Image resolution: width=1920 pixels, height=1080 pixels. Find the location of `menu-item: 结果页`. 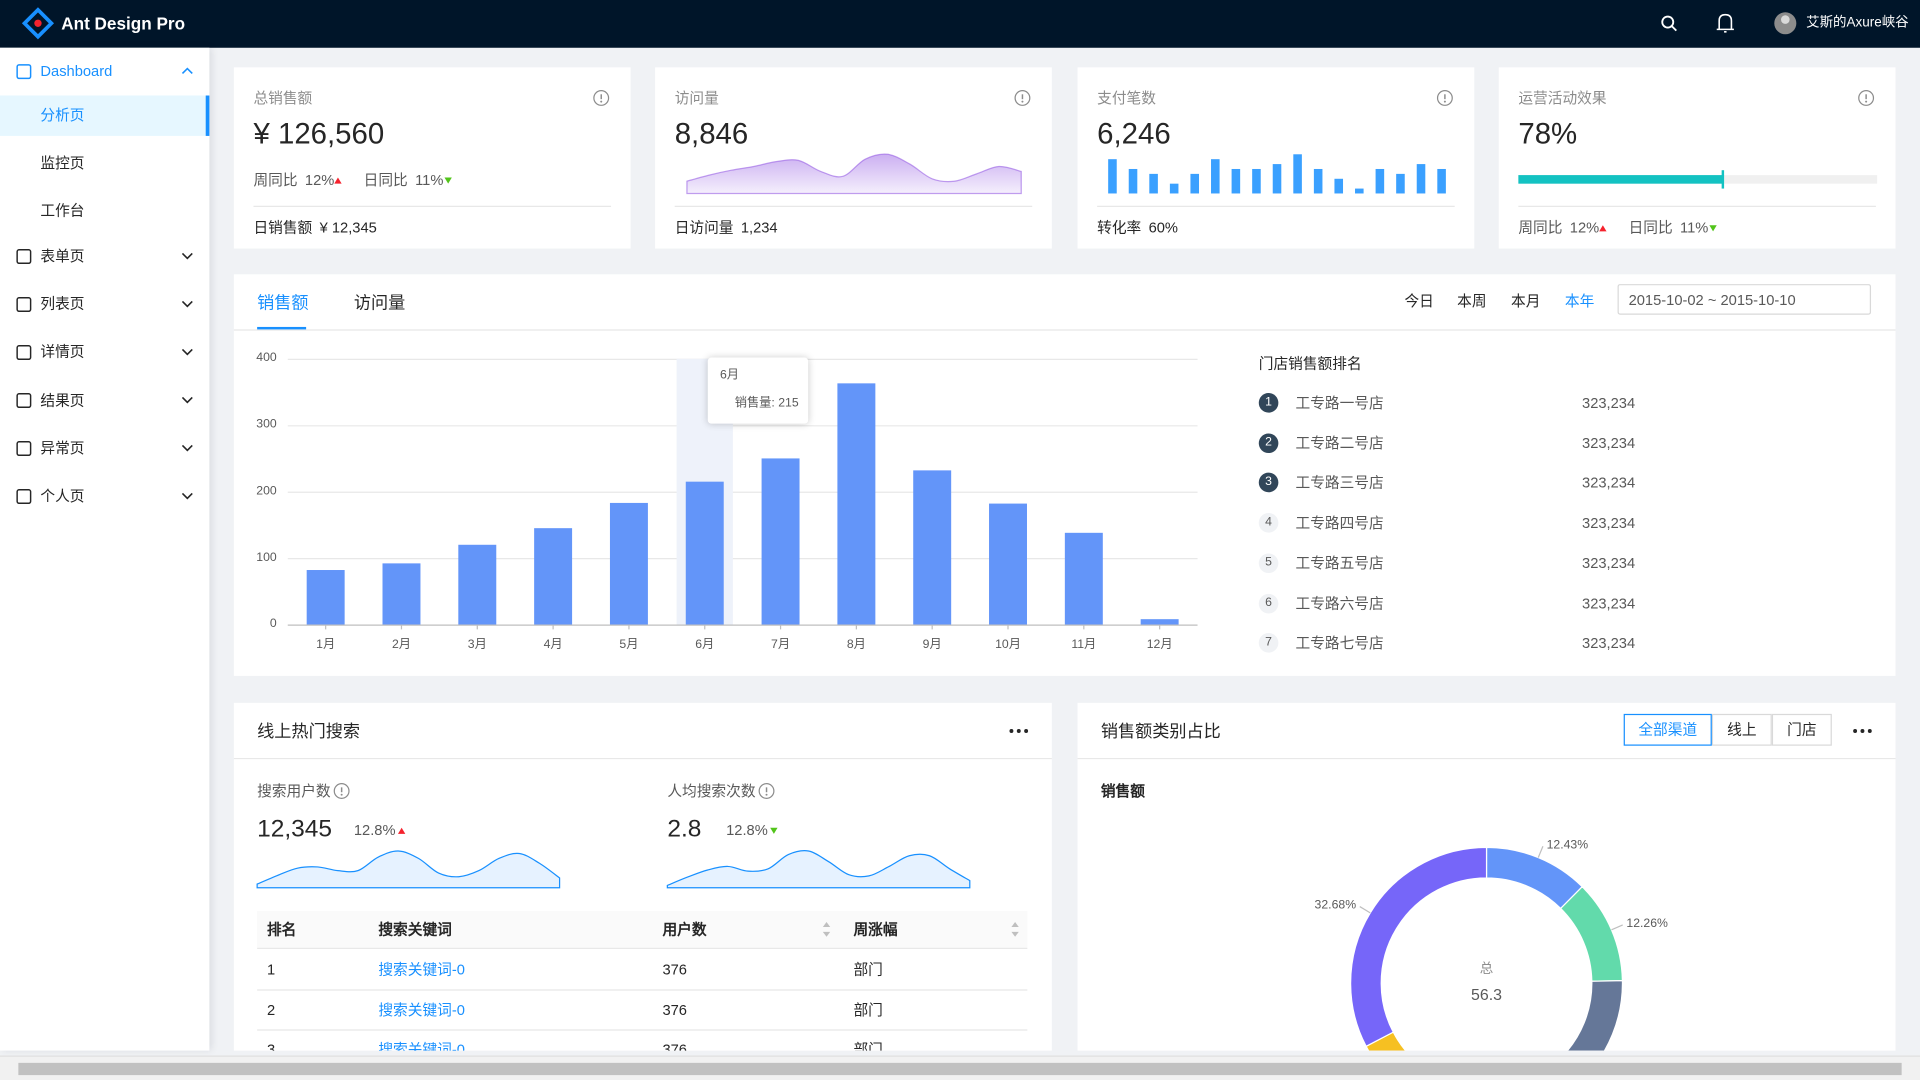

menu-item: 结果页 is located at coordinates (62, 400).